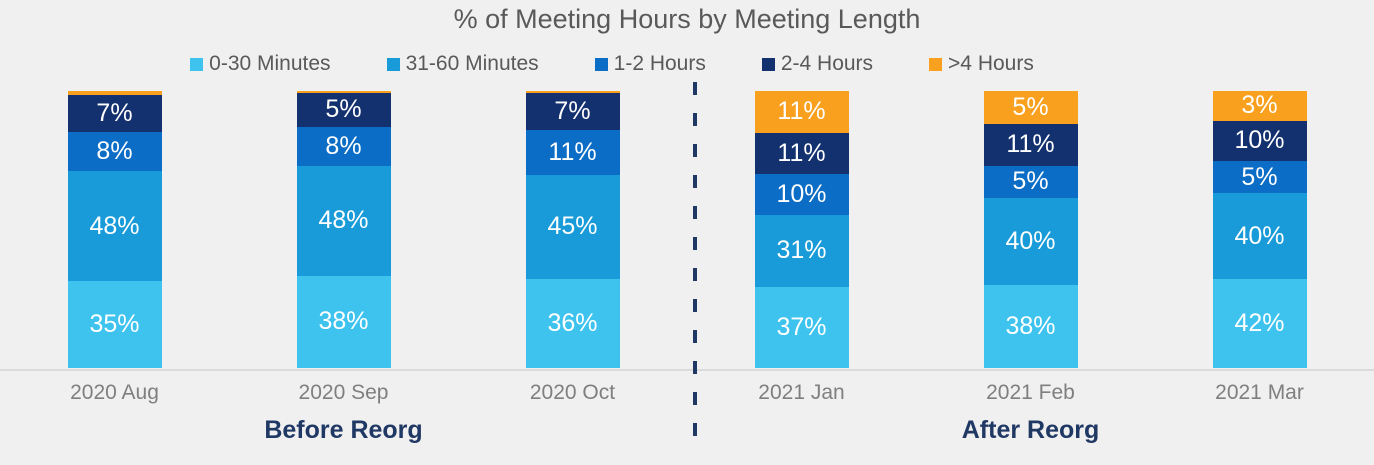 Image resolution: width=1374 pixels, height=465 pixels. I want to click on segment-value-label: 42%, so click(1259, 323).